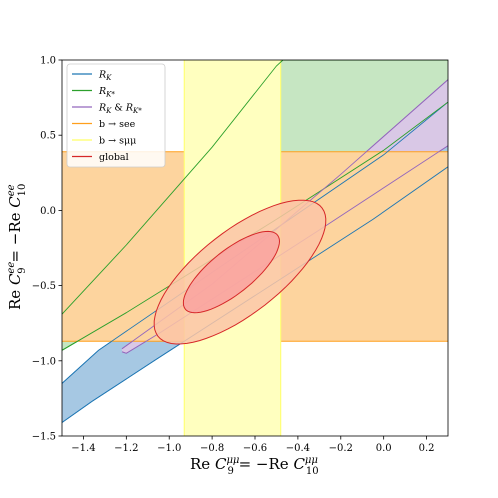 This screenshot has width=498, height=498. What do you see at coordinates (341, 448) in the screenshot?
I see `x-tick-label: −0.2` at bounding box center [341, 448].